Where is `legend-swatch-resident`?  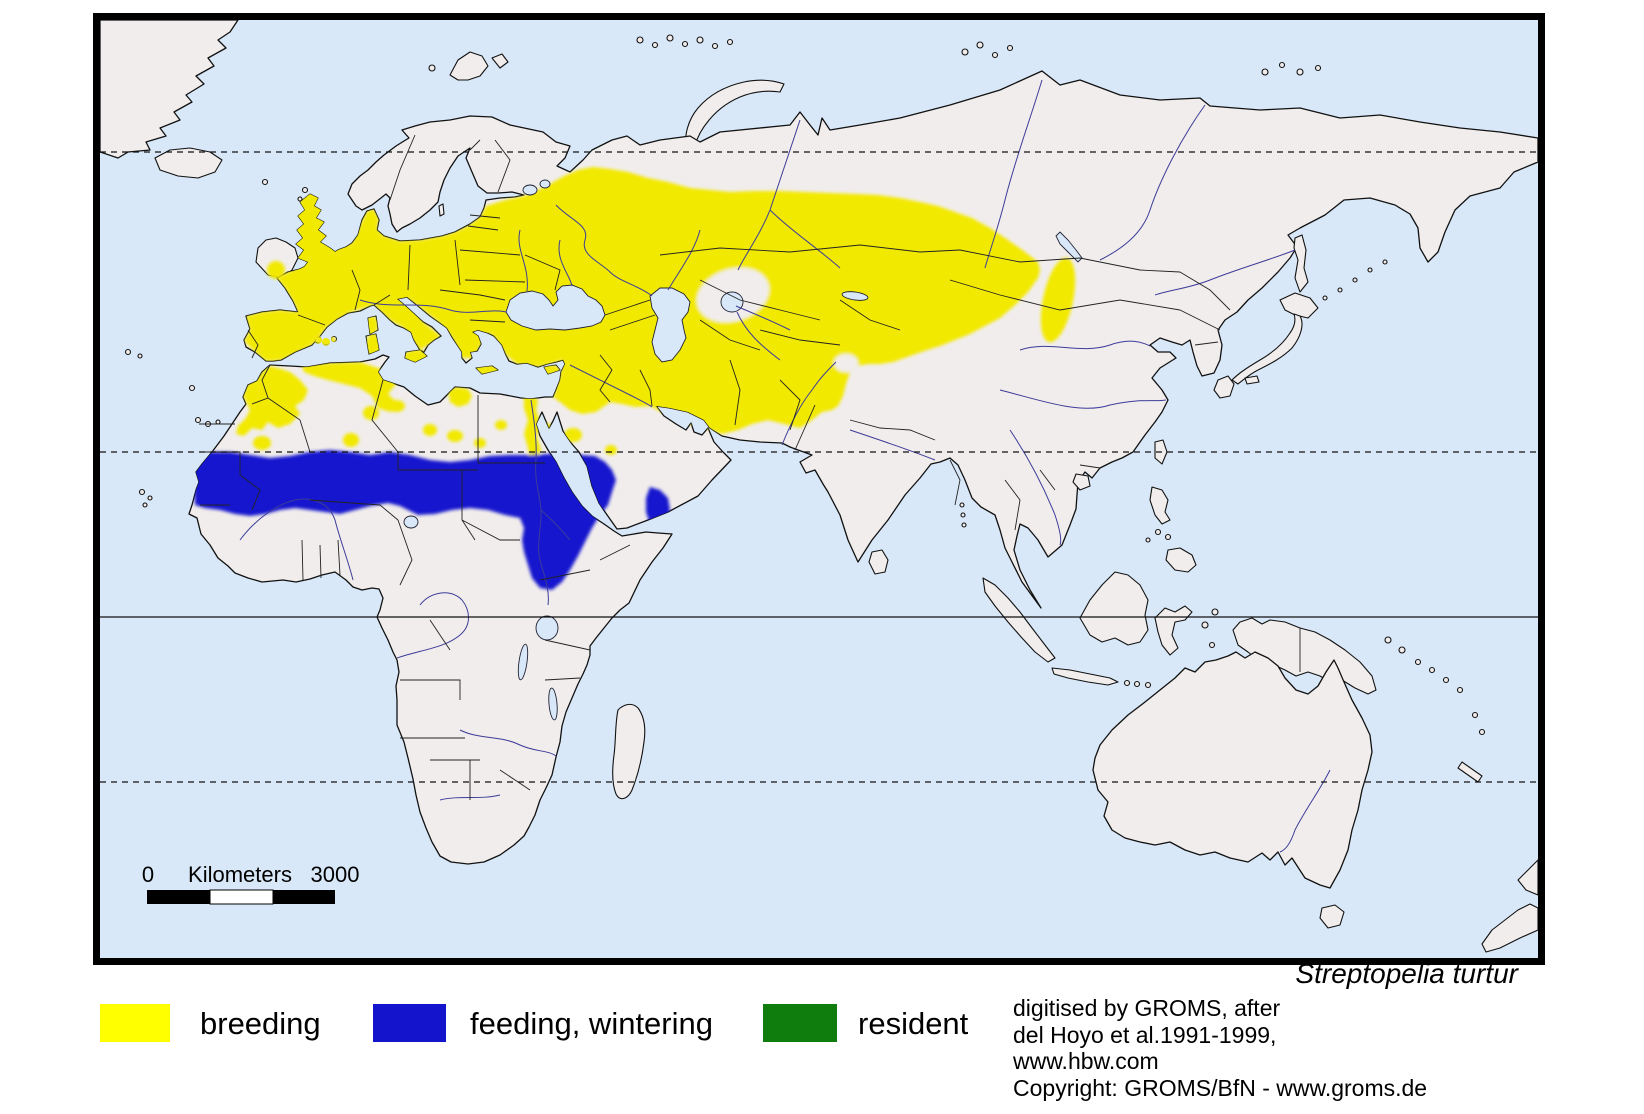 legend-swatch-resident is located at coordinates (800, 1023).